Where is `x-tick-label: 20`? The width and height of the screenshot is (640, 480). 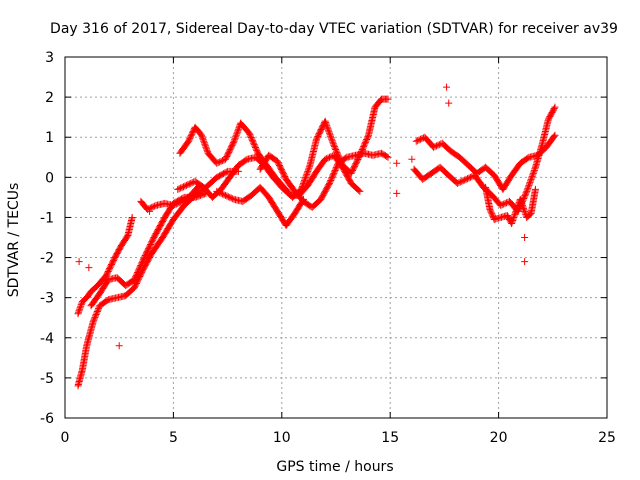 x-tick-label: 20 is located at coordinates (499, 438).